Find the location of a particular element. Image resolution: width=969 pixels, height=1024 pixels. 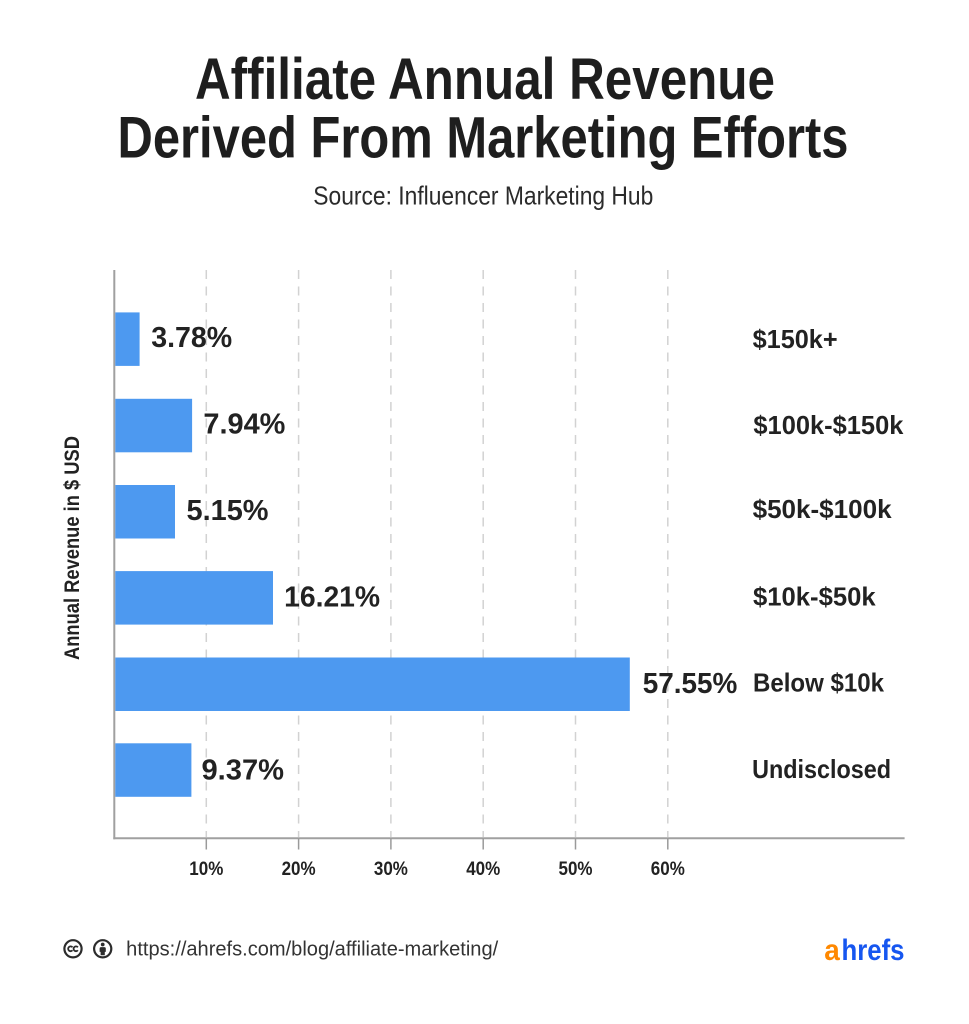

svg-text: 57.55% is located at coordinates (690, 684).